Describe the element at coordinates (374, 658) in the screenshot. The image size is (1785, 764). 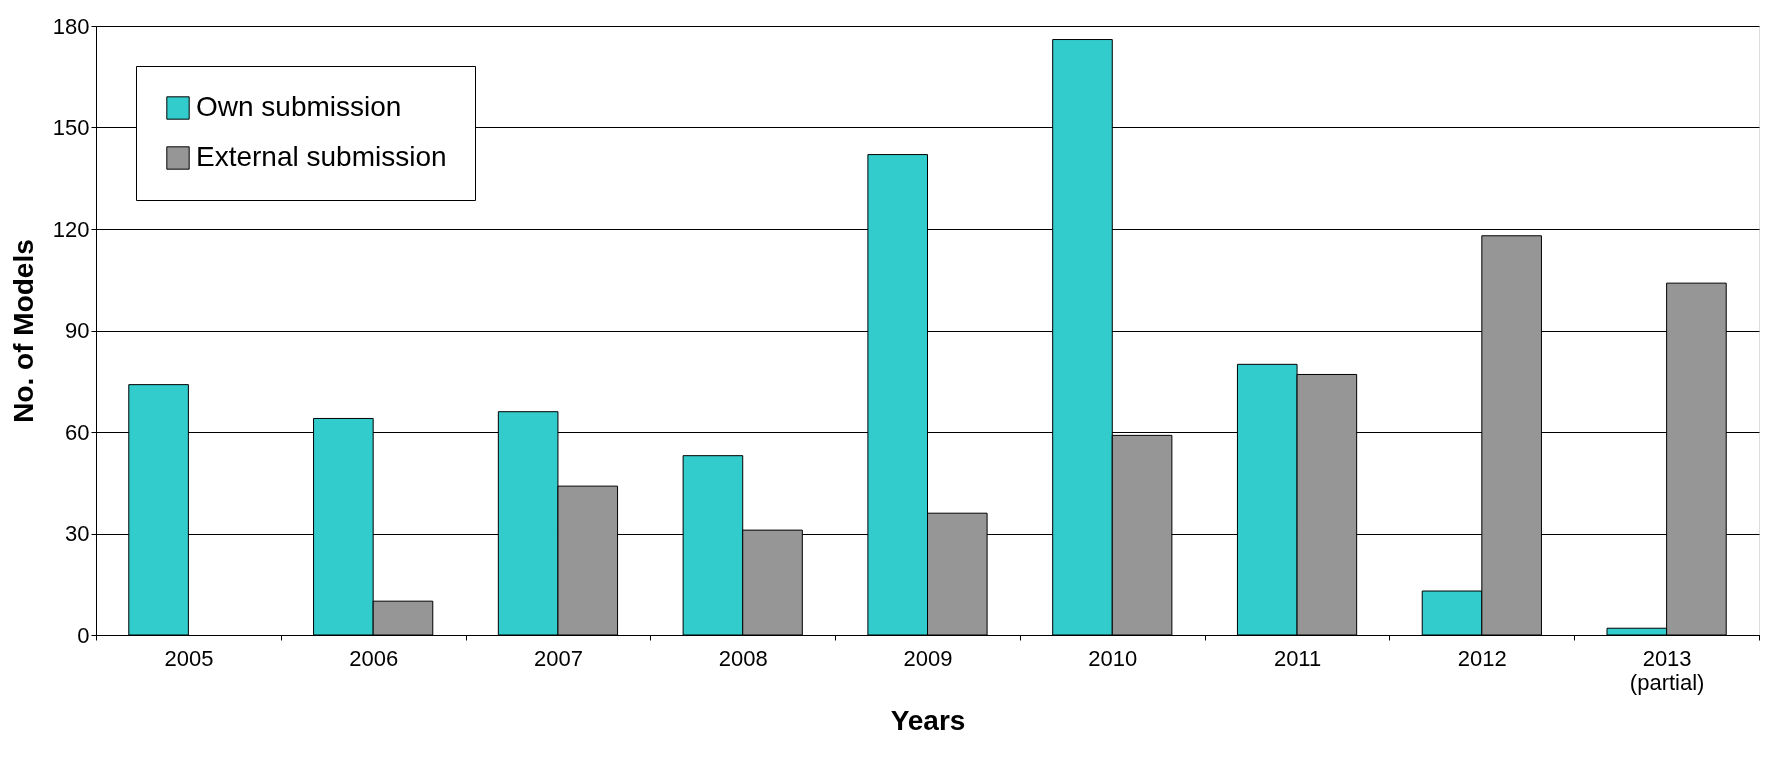
I see `x-tick-label: 2006` at that location.